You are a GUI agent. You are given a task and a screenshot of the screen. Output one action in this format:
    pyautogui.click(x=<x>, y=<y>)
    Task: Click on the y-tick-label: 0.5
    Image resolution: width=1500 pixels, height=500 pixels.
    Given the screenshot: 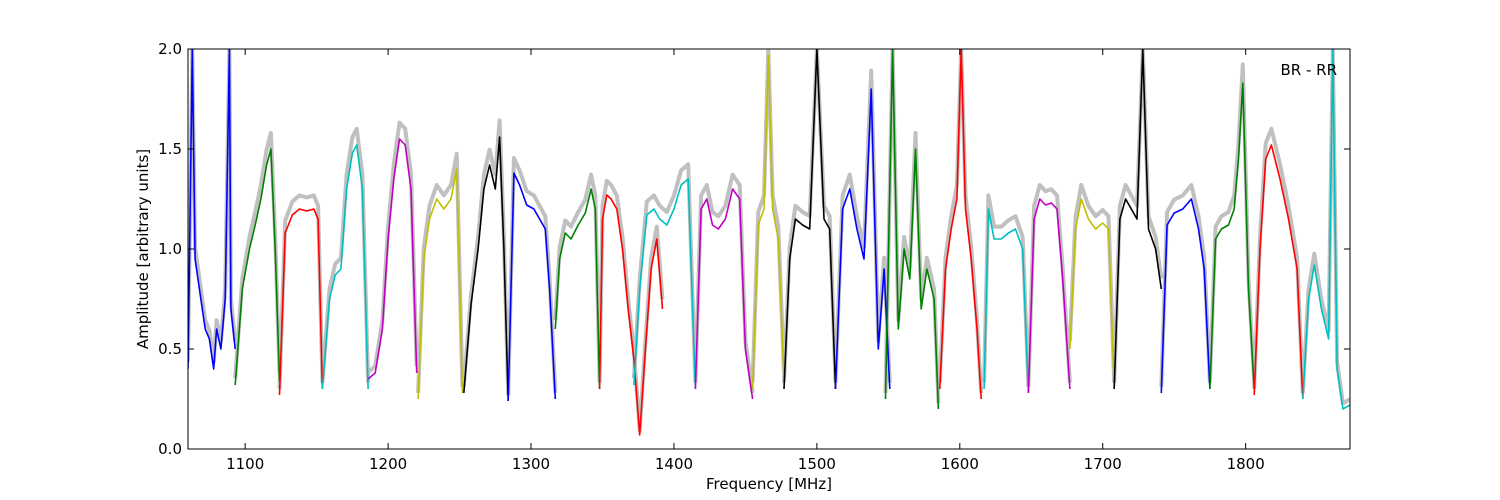 What is the action you would take?
    pyautogui.click(x=170, y=349)
    